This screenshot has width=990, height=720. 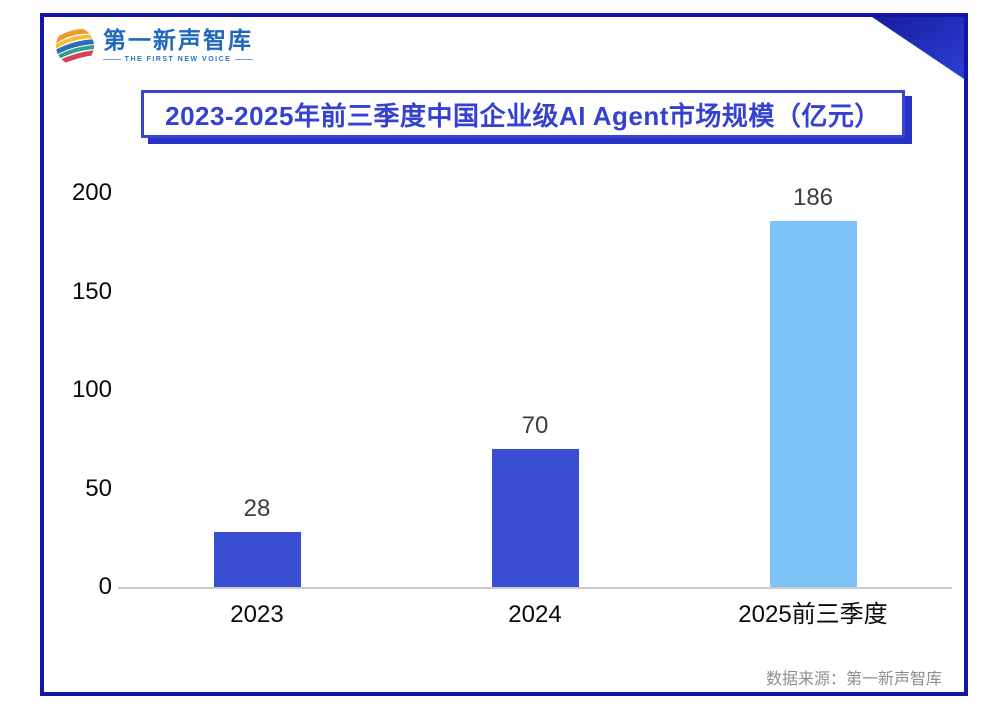 I want to click on bar-value-label-2023: 28, so click(x=257, y=508).